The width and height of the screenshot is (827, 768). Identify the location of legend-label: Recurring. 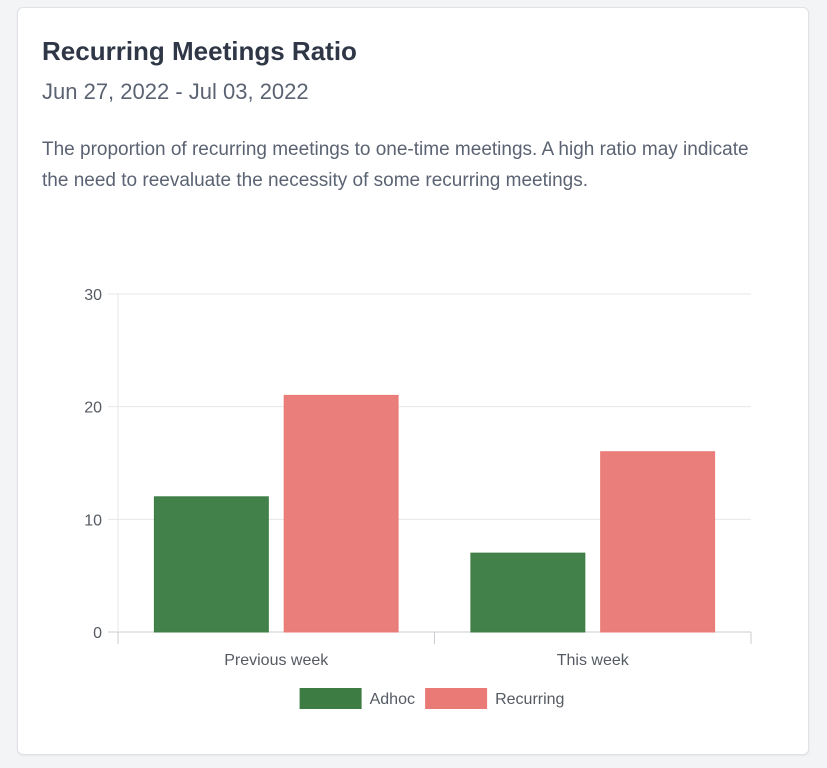
(529, 699).